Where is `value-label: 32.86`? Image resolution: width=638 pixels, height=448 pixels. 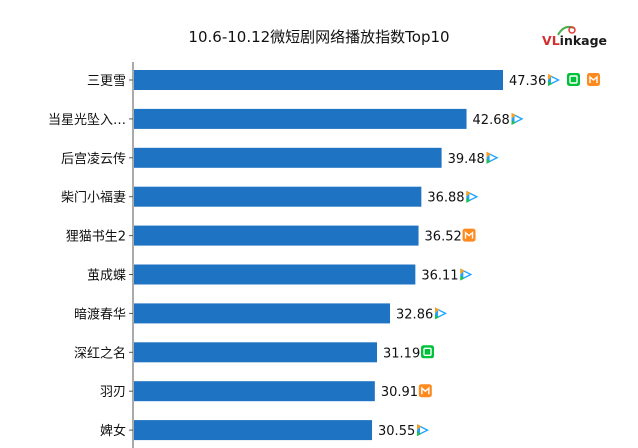
value-label: 32.86 is located at coordinates (414, 314).